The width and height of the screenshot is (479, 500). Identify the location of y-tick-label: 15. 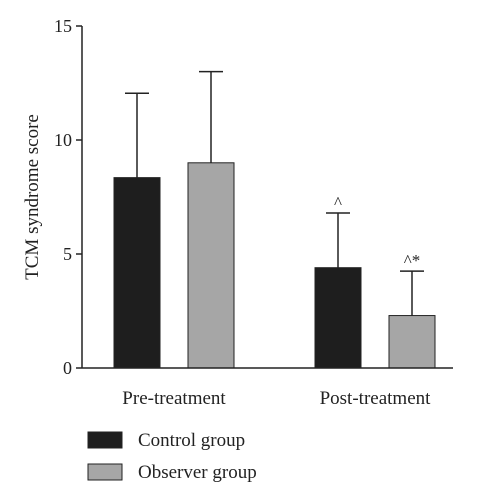
(63, 26).